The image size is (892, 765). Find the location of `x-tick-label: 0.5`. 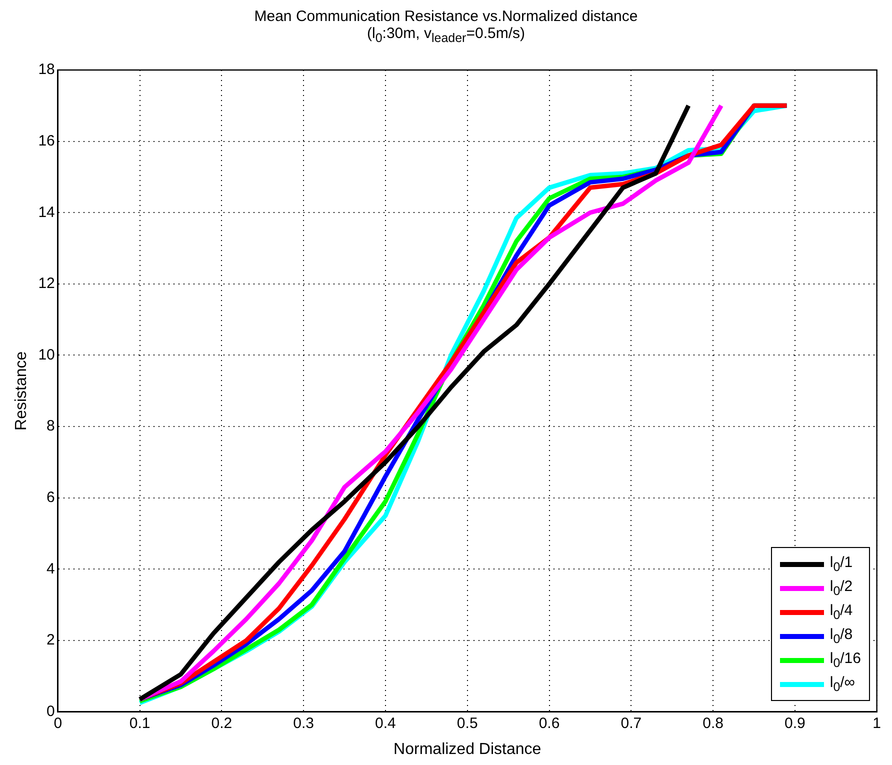

x-tick-label: 0.5 is located at coordinates (467, 723).